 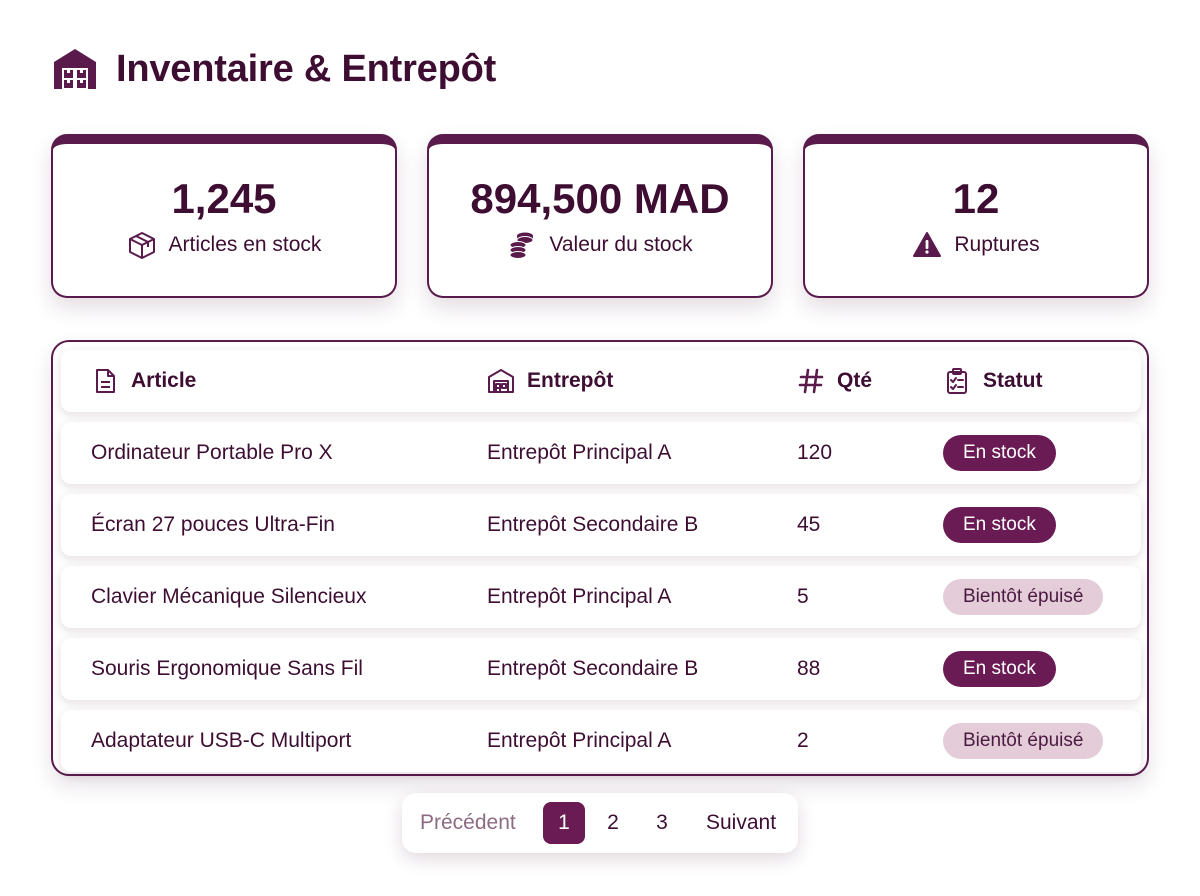 What do you see at coordinates (221, 740) in the screenshot?
I see `article-cell: Adaptateur USB-C Multiport` at bounding box center [221, 740].